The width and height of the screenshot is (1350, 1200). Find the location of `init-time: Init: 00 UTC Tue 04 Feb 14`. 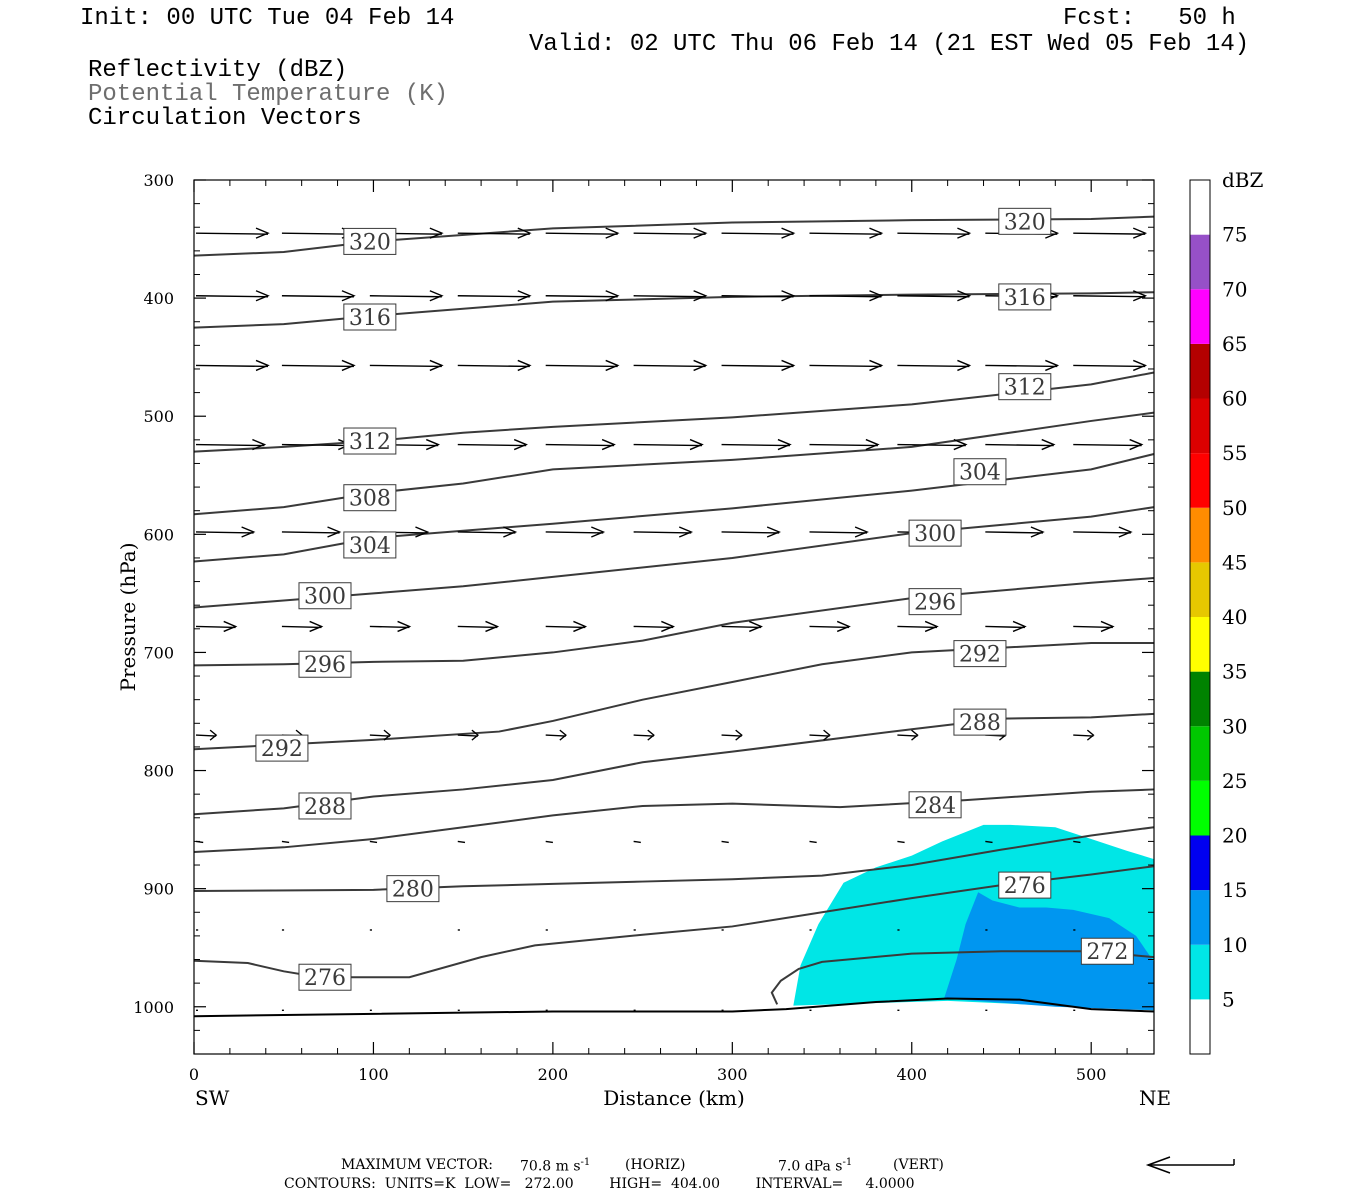

init-time: Init: 00 UTC Tue 04 Feb 14 is located at coordinates (267, 18).